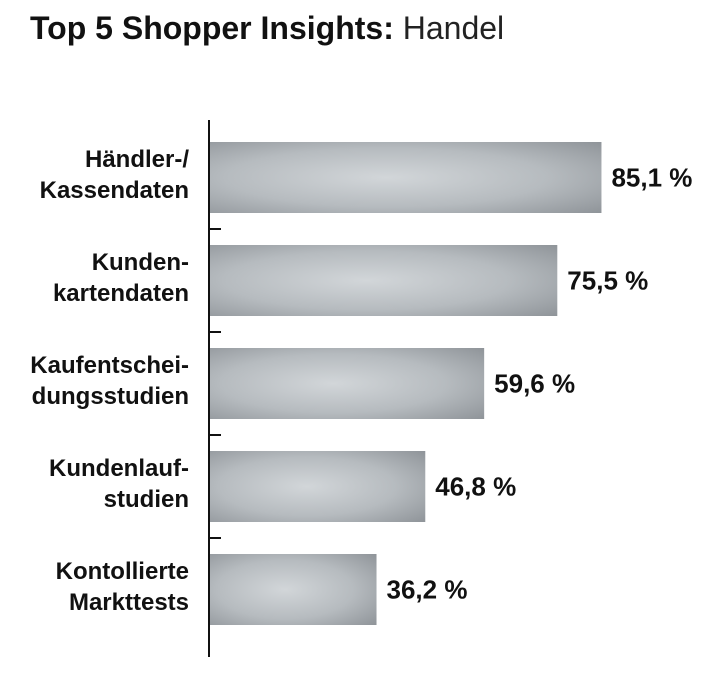 The width and height of the screenshot is (725, 677). Describe the element at coordinates (115, 175) in the screenshot. I see `category-label: Händler-/Kassendaten` at that location.